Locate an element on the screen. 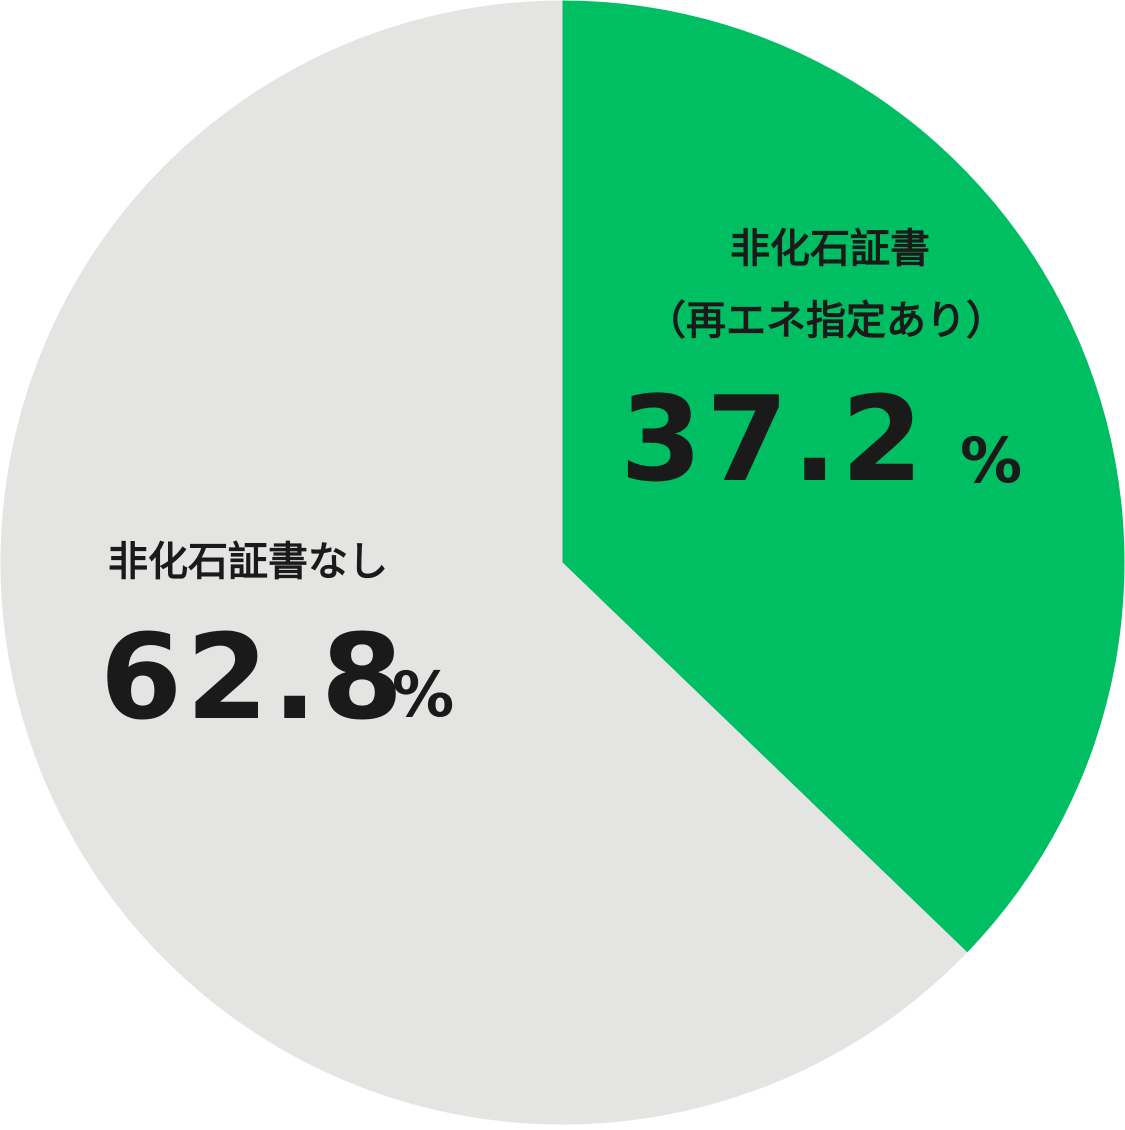 This screenshot has height=1130, width=1125. slice-1-value: 62.8 is located at coordinates (253, 677).